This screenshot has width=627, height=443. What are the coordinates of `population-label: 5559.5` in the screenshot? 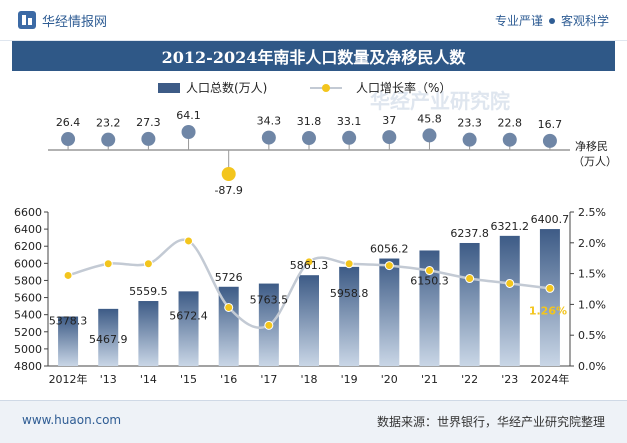 It's located at (148, 291).